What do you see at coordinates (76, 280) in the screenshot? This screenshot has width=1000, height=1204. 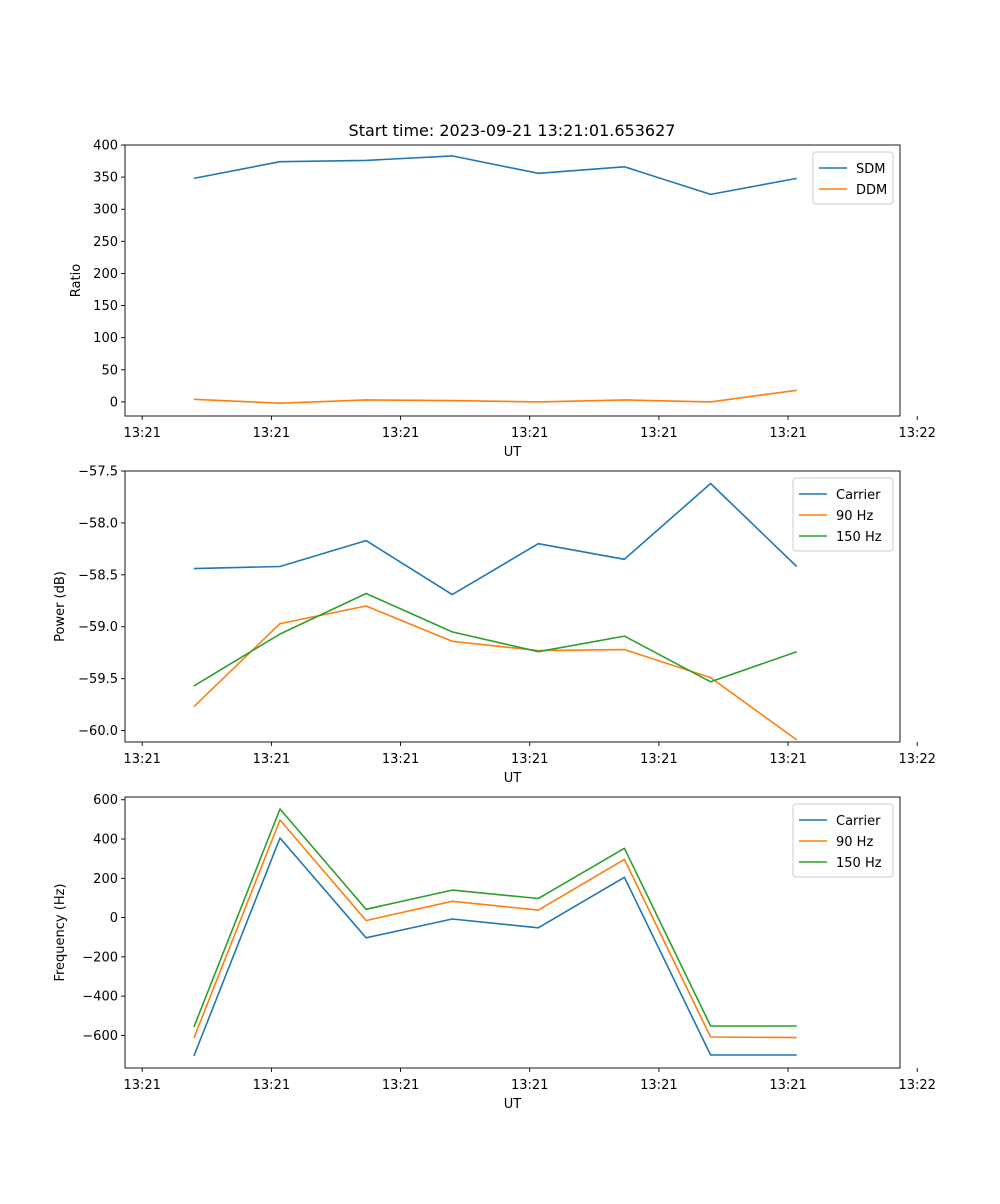 I see `y-axis-label: Ratio` at bounding box center [76, 280].